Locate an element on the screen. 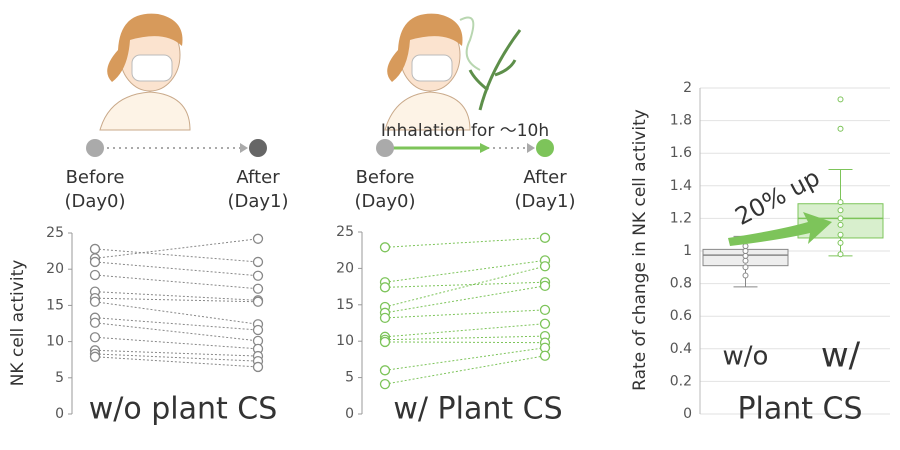 The height and width of the screenshot is (450, 900). y-tick-label: 1.8 is located at coordinates (681, 121).